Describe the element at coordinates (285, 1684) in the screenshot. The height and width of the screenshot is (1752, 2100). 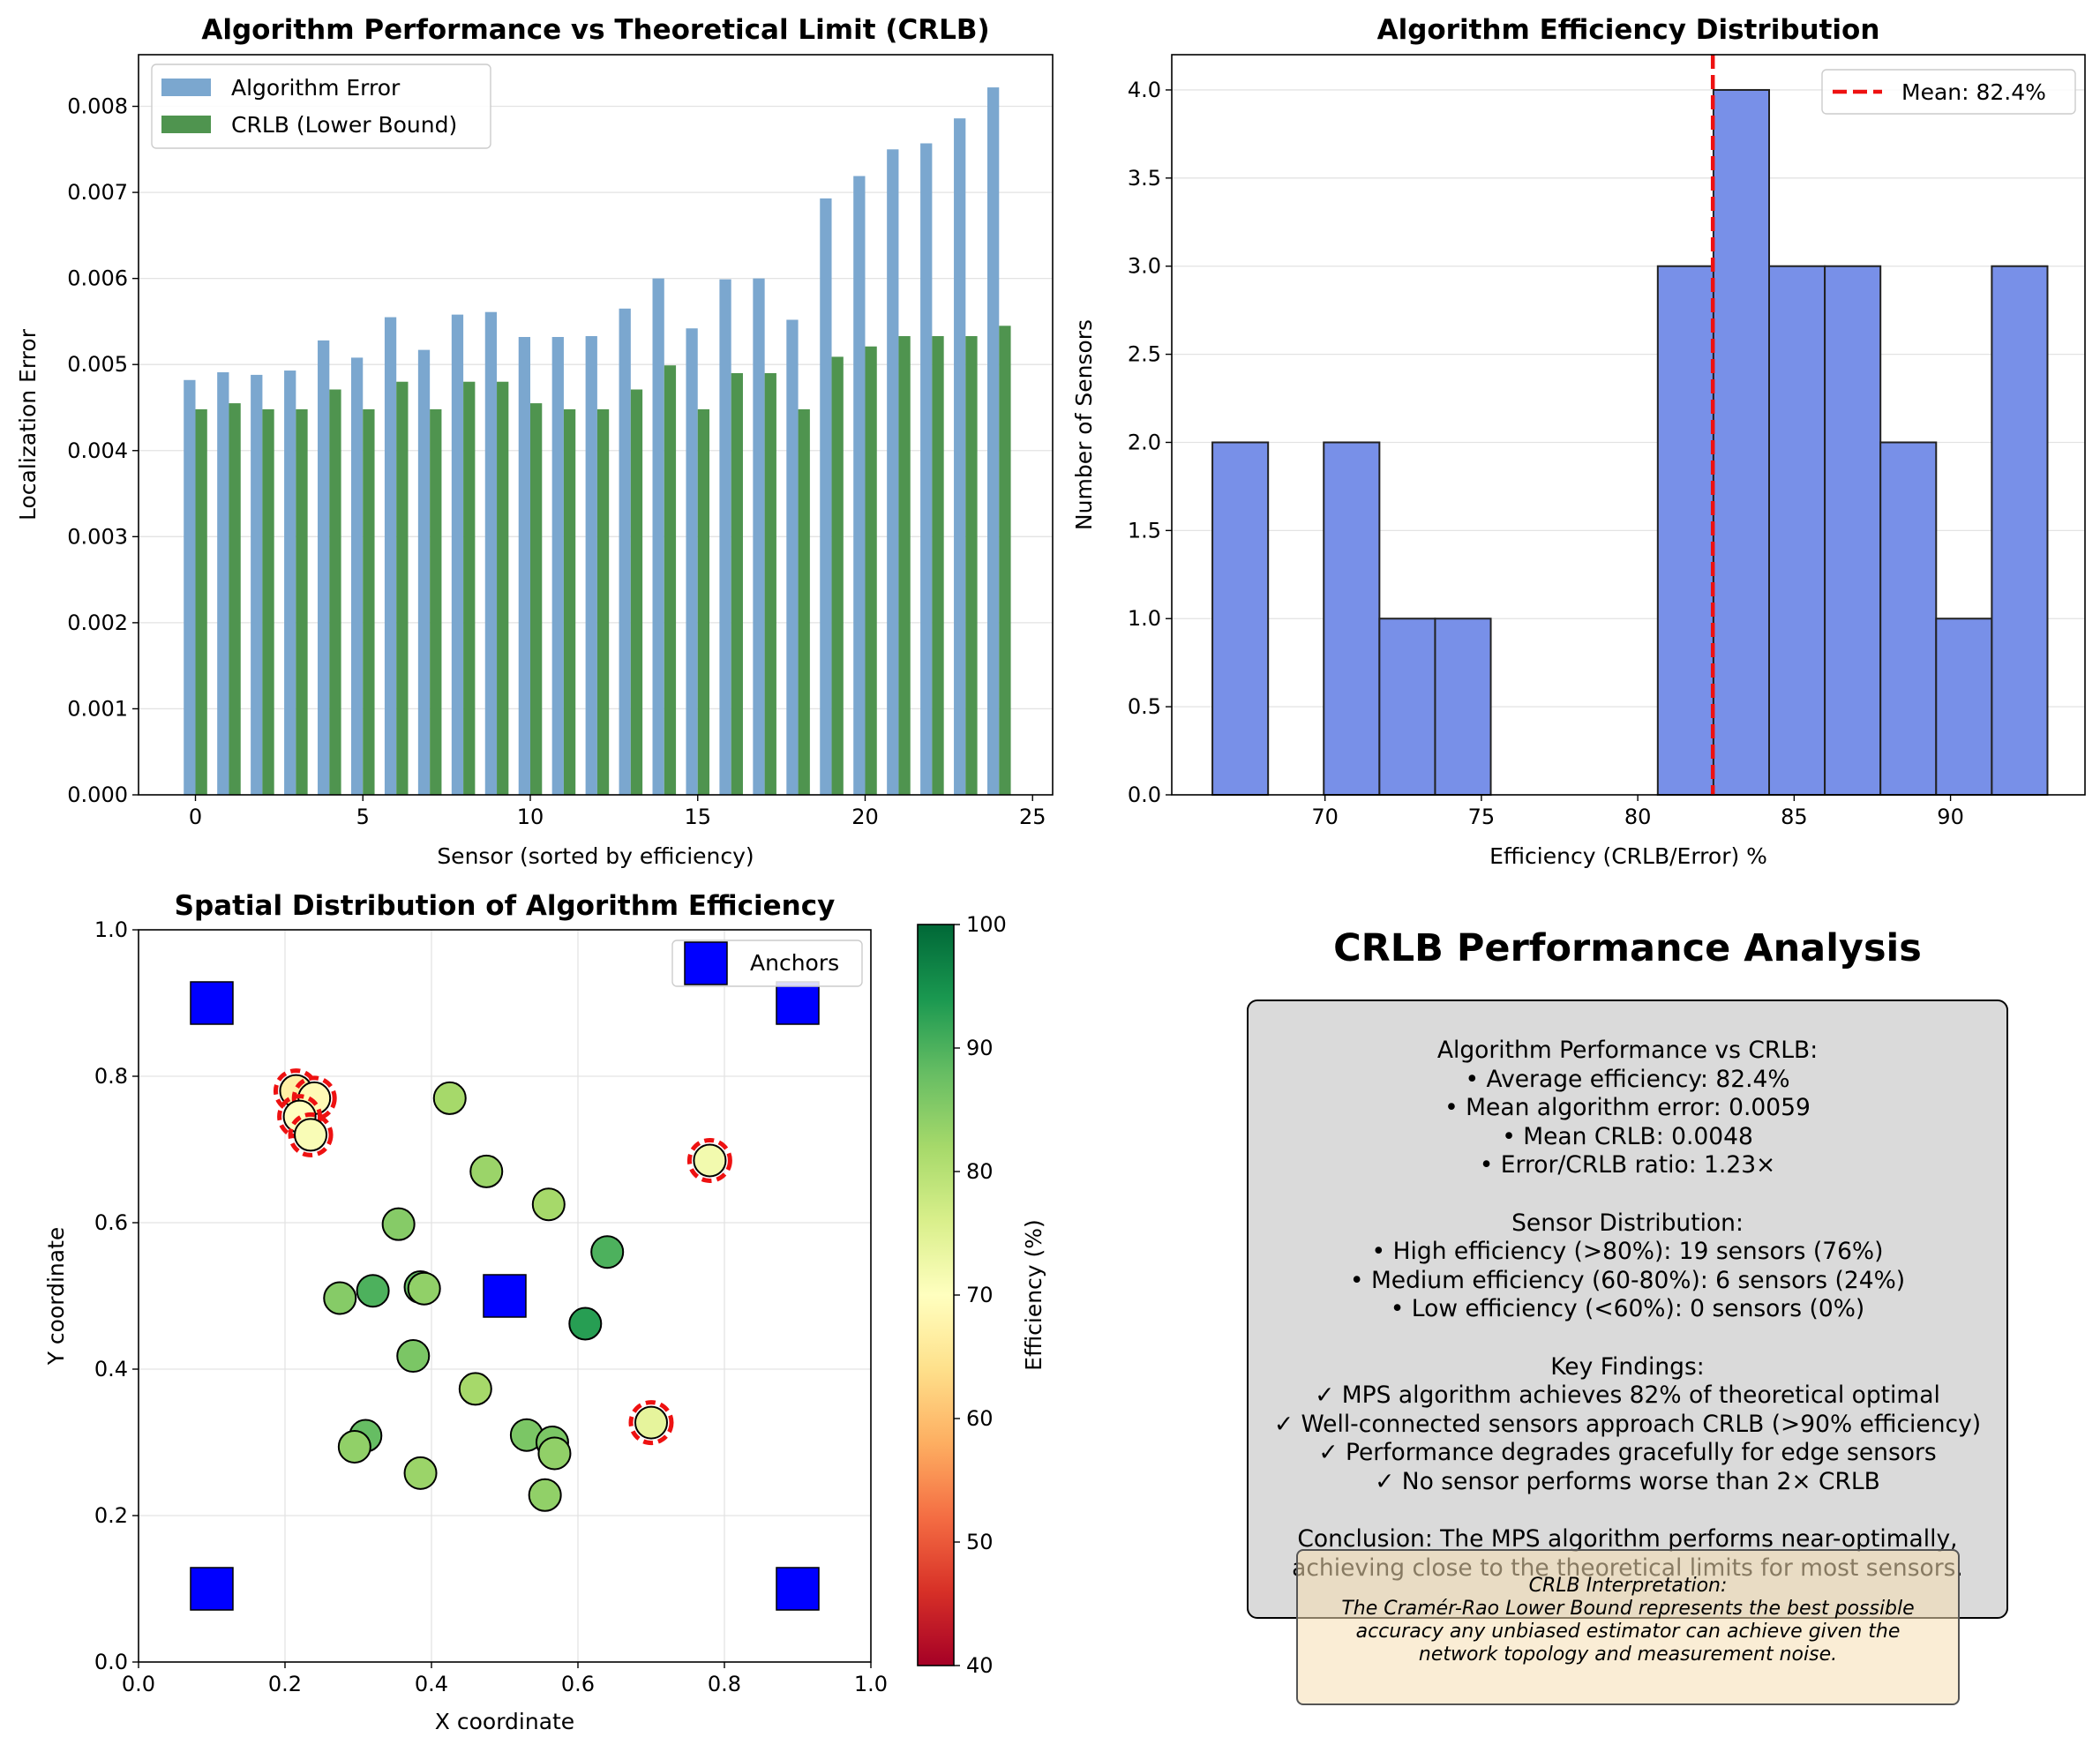
I see `x-tick-label: 0.2` at that location.